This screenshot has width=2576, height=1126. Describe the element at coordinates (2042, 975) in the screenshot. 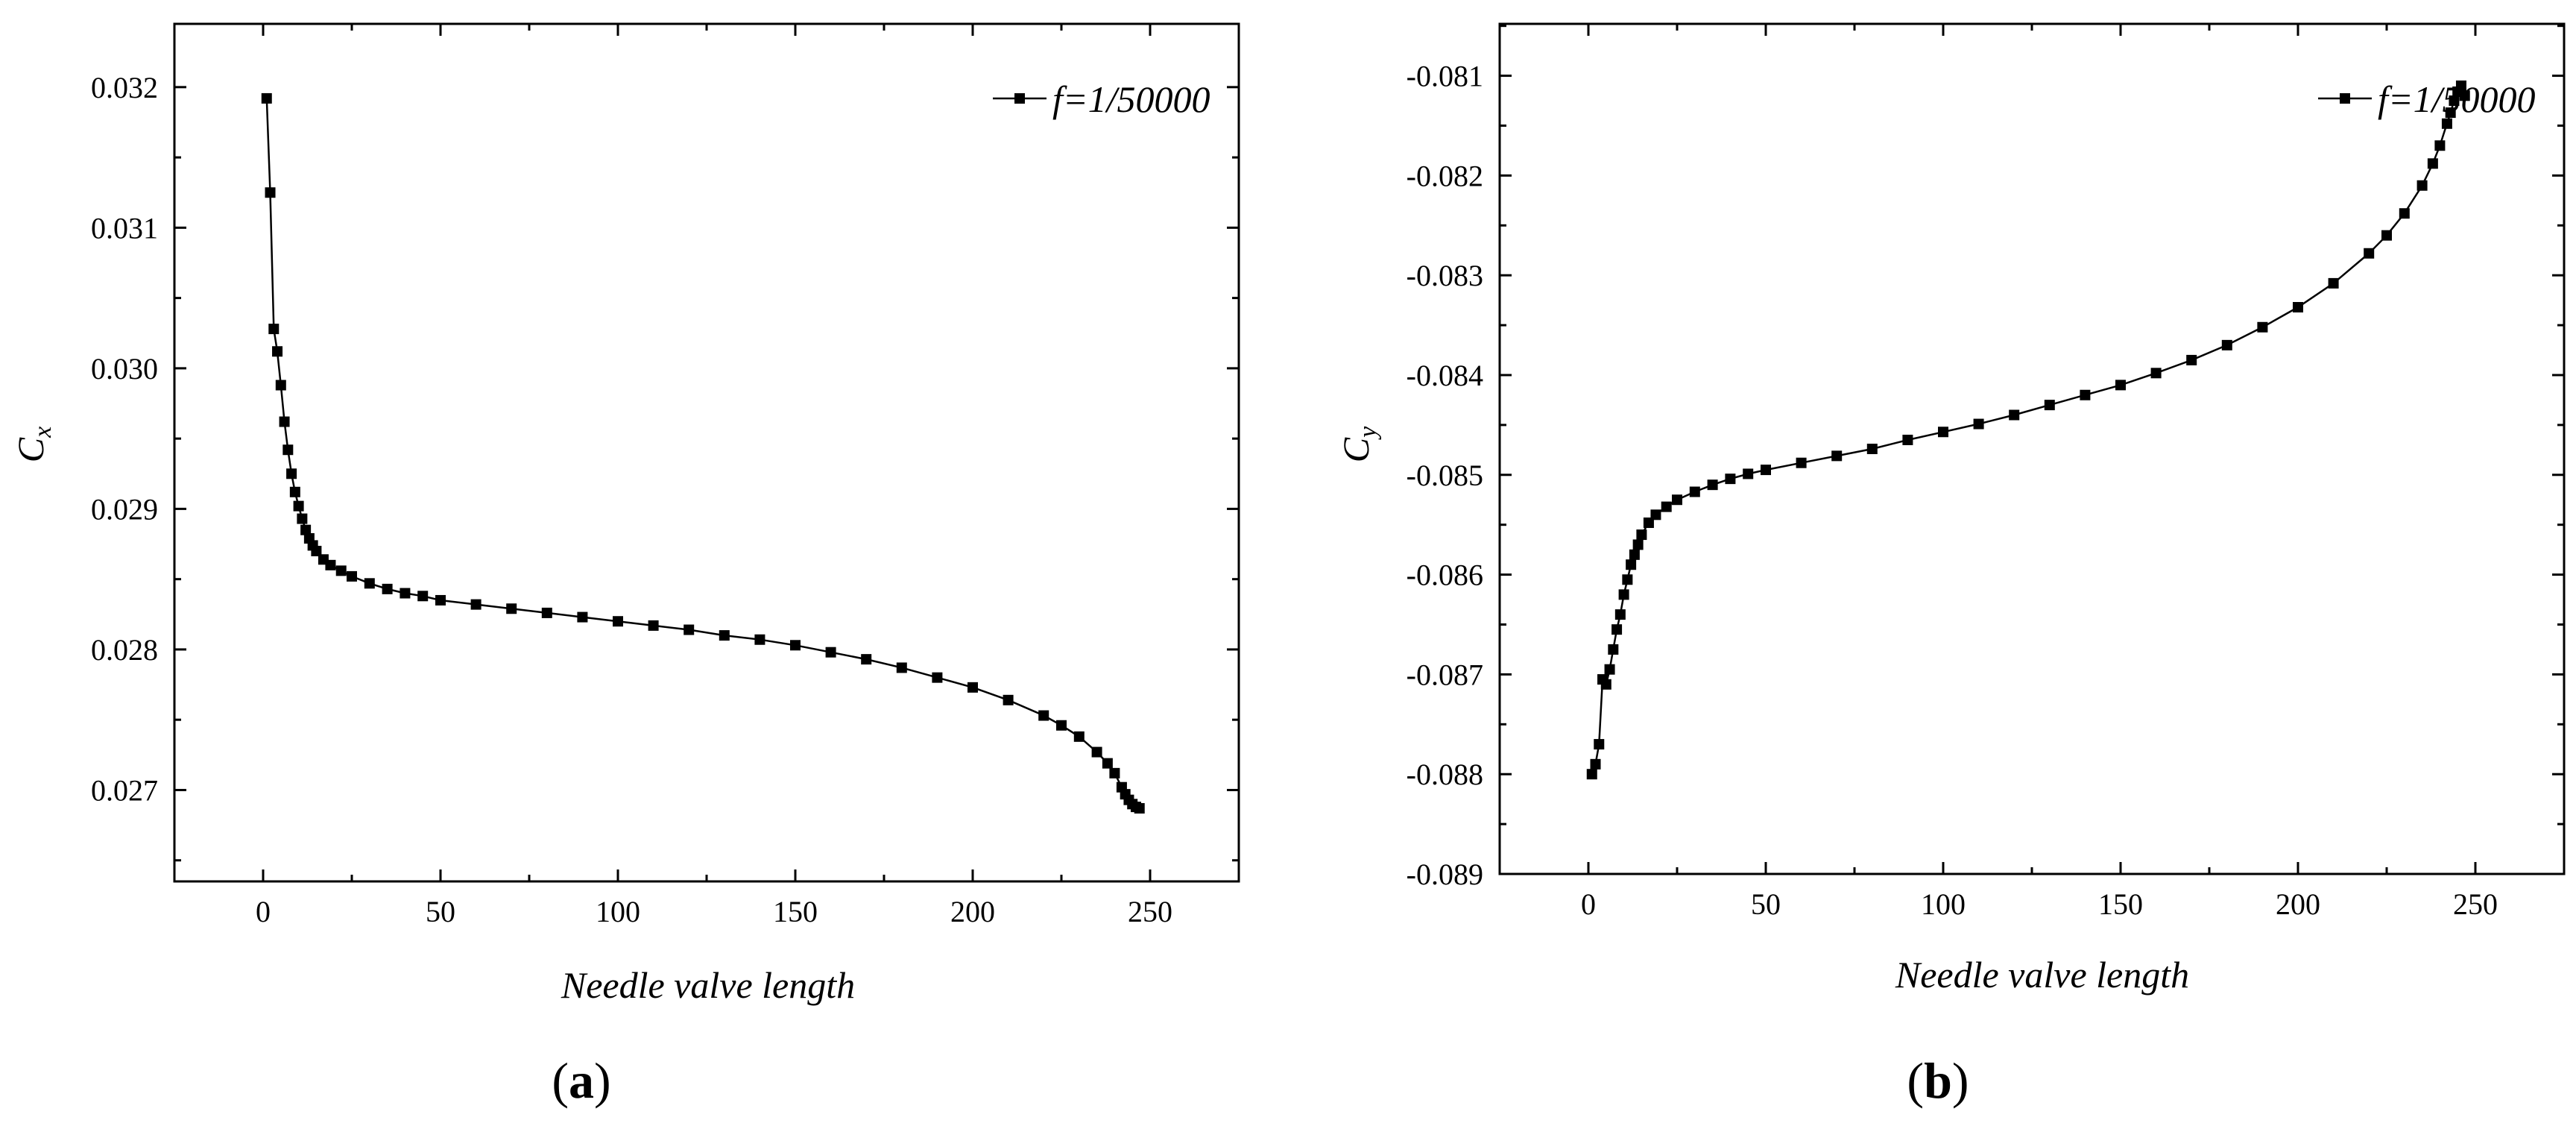

I see `plot-b-x-axis-label: Needle valve length` at that location.